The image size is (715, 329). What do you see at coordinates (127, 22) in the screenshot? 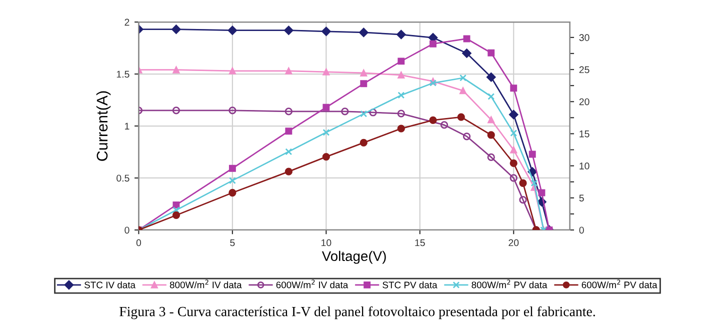
I see `y-tick-label: 2` at bounding box center [127, 22].